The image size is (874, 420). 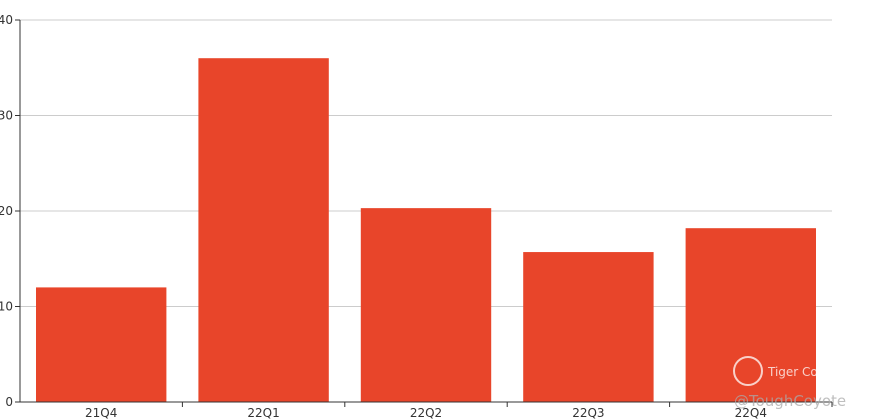 I want to click on y-tick-label: 40, so click(x=6, y=20).